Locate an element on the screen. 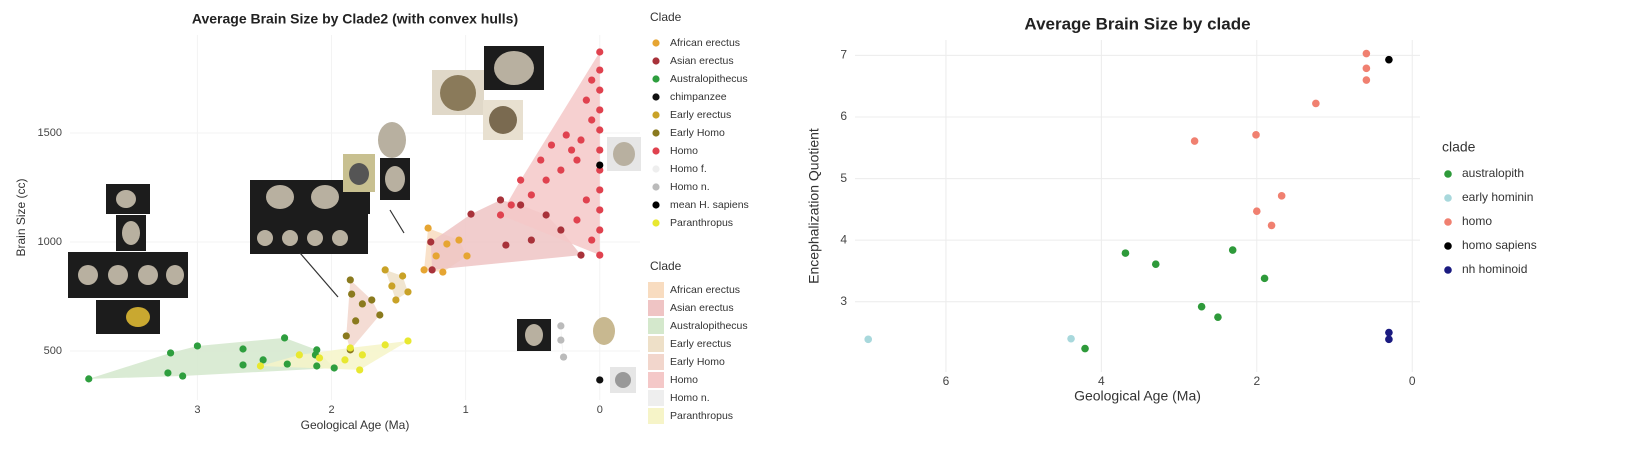 The width and height of the screenshot is (1636, 462). y-tick-label: 7 is located at coordinates (843, 55).